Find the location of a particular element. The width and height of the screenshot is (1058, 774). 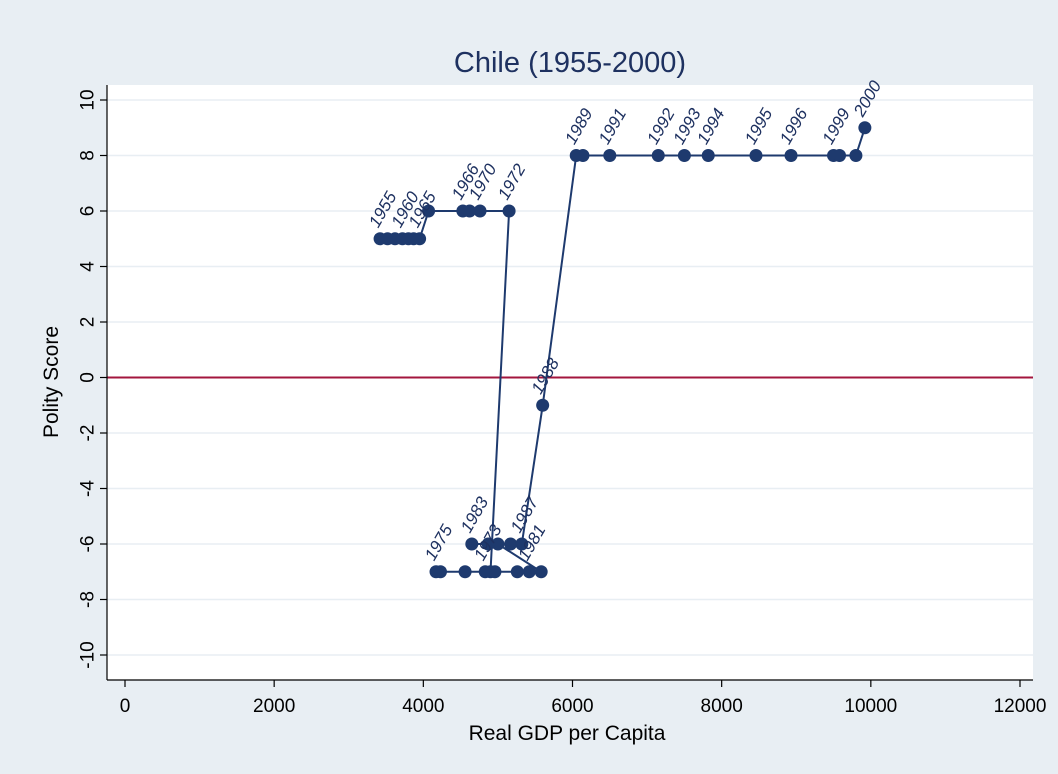

x-axis-title: Real GDP per Capita is located at coordinates (567, 733).